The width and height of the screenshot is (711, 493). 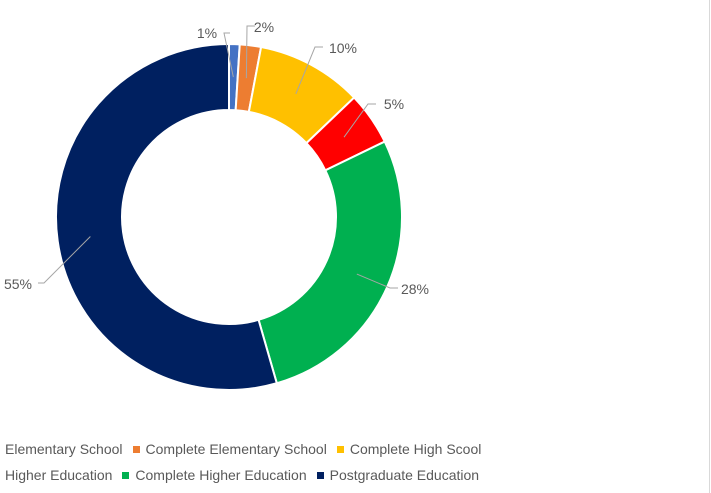 What do you see at coordinates (59, 475) in the screenshot?
I see `legend-label: Higher Education` at bounding box center [59, 475].